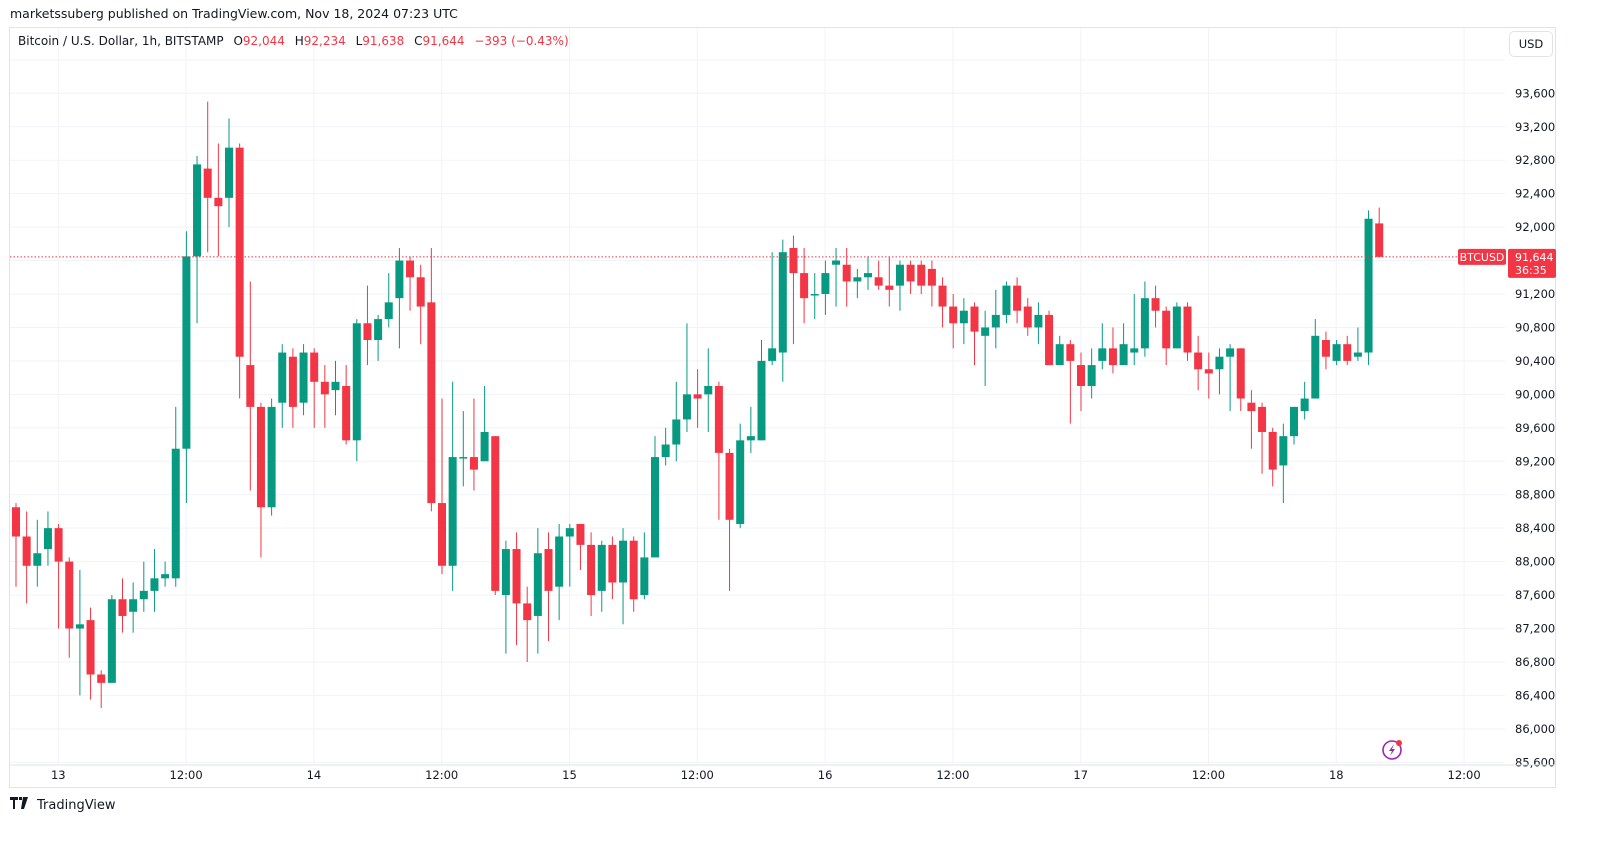 This screenshot has height=849, width=1617. I want to click on symbol-title: Bitcoin / U.S. Dollar, 1h, BITSTAMP, so click(121, 41).